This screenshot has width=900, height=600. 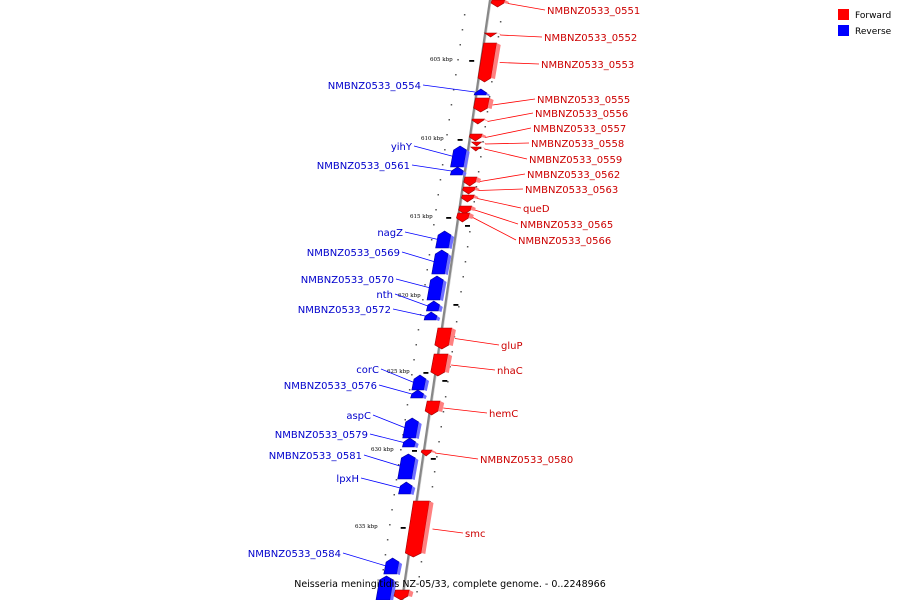 What do you see at coordinates (583, 100) in the screenshot?
I see `forward-gene-label: NMBNZ0533_0555` at bounding box center [583, 100].